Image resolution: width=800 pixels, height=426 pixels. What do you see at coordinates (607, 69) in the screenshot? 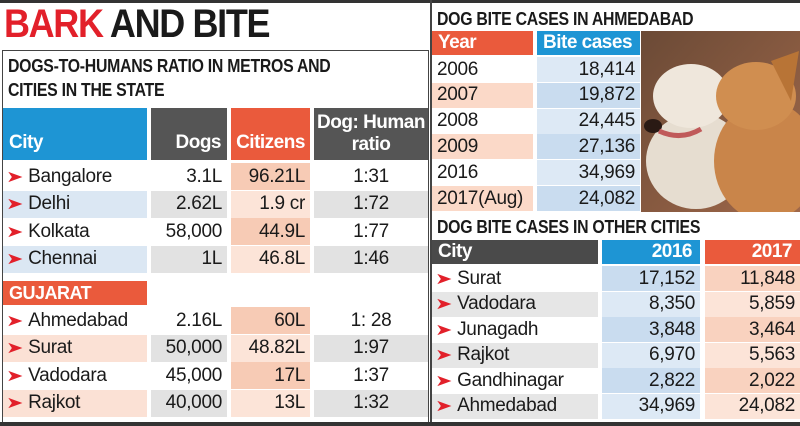
I see `bite-cases-cell-text: 18,414` at bounding box center [607, 69].